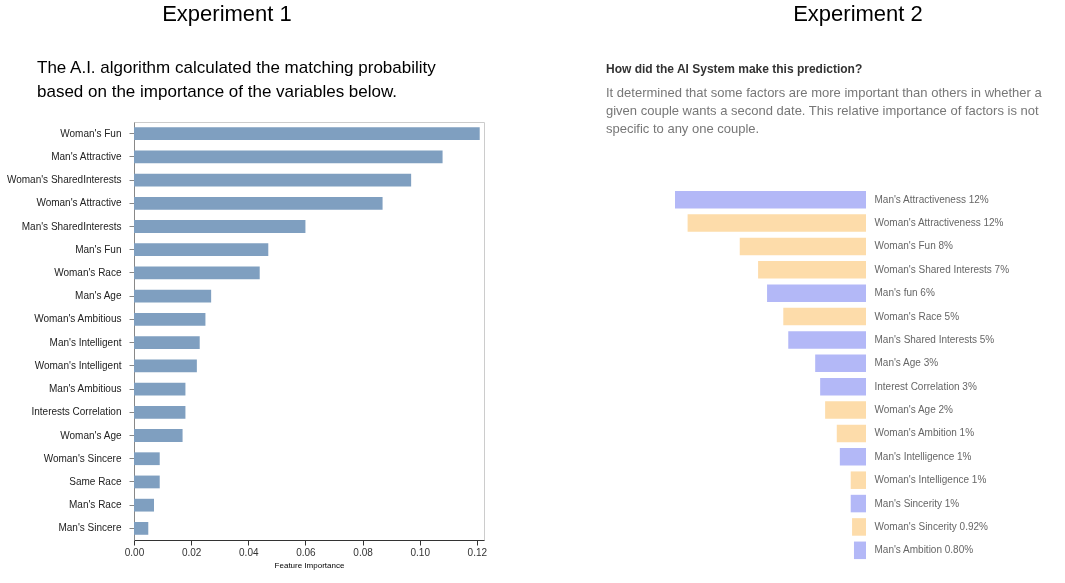  I want to click on y-tick-label: Woman's SharedInterests, so click(64, 180).